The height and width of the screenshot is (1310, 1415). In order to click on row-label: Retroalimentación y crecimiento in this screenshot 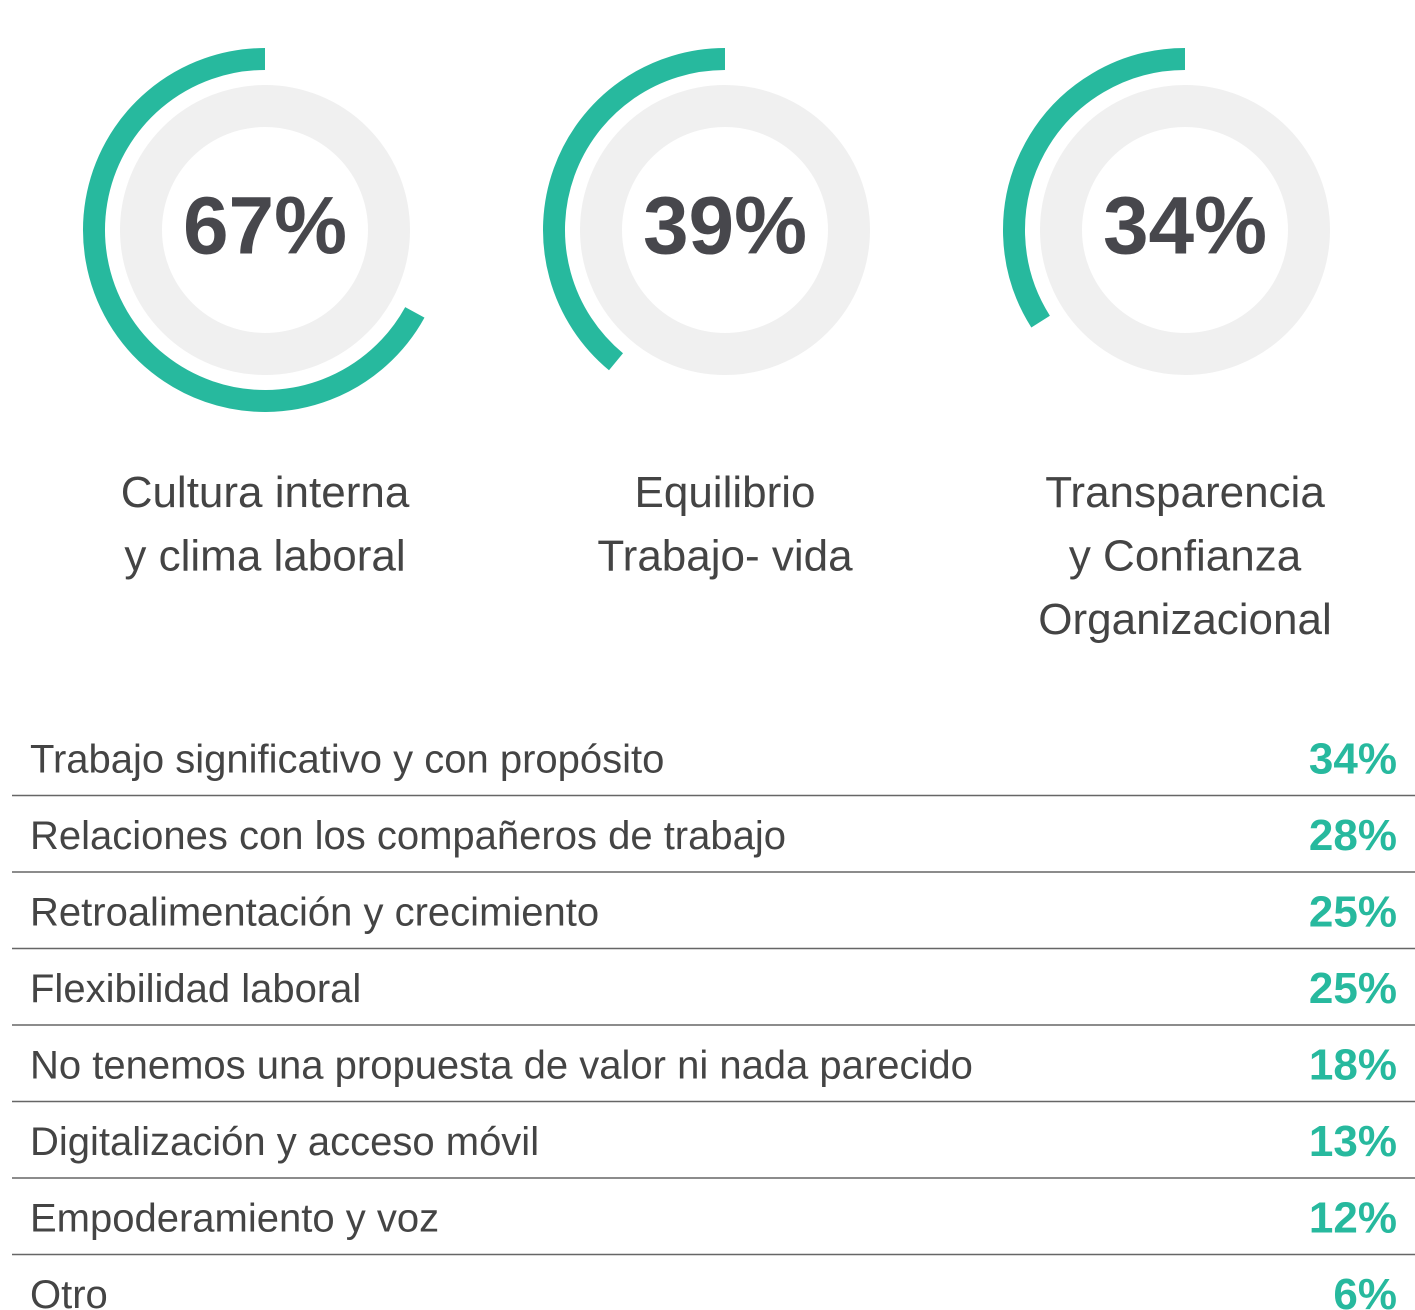, I will do `click(314, 913)`.